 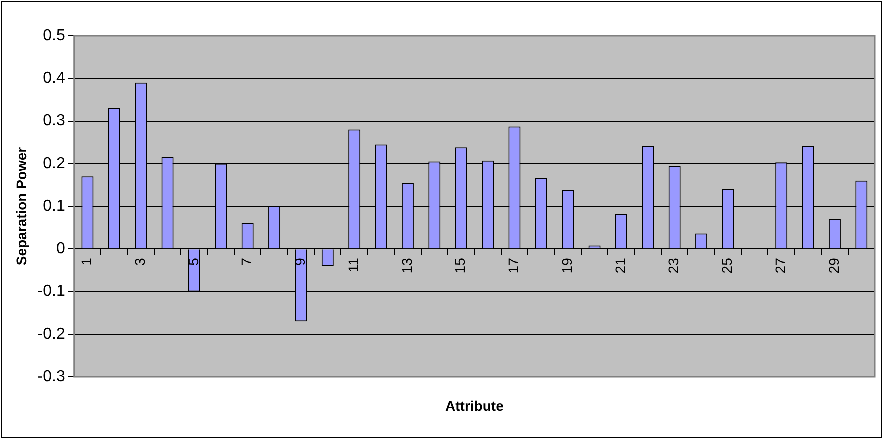 What do you see at coordinates (406, 266) in the screenshot?
I see `x-tick-label: 13` at bounding box center [406, 266].